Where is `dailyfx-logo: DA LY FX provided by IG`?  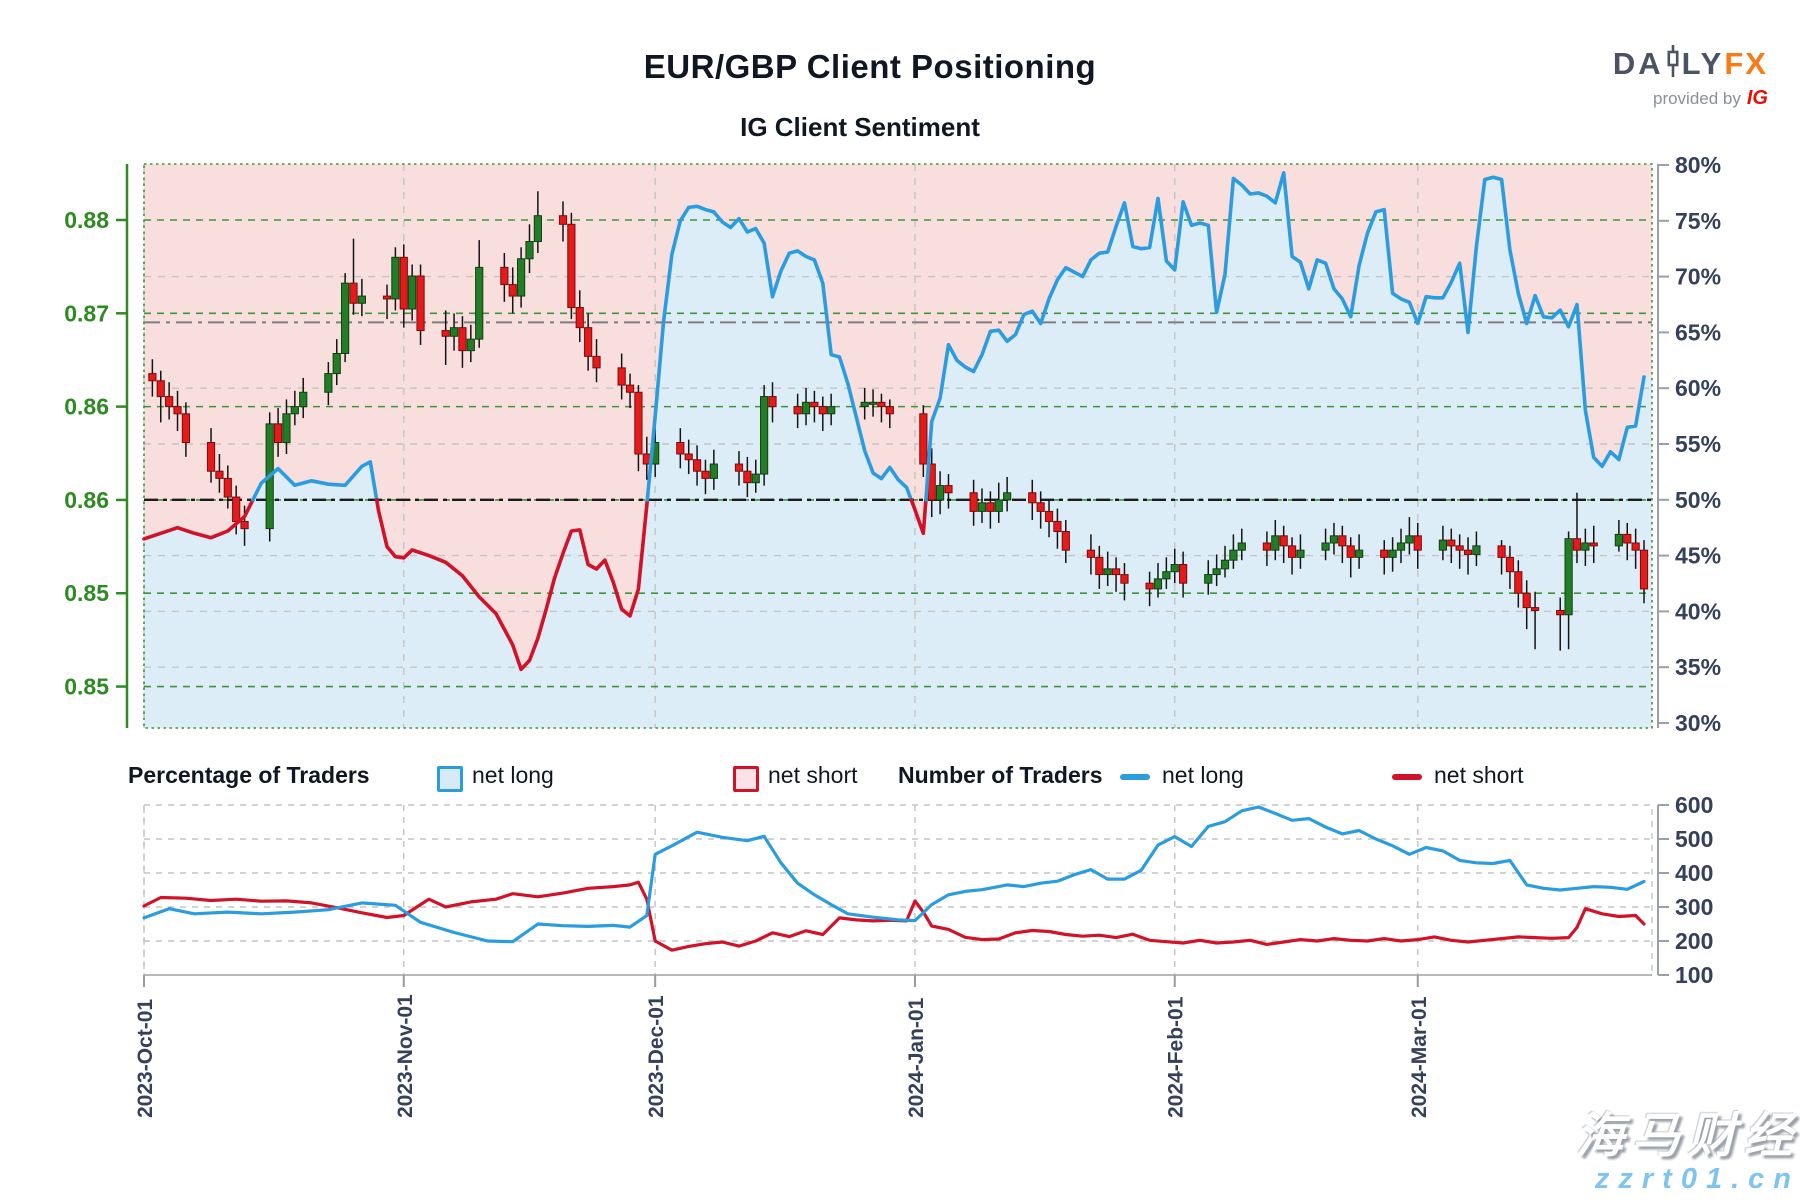 dailyfx-logo: DA LY FX provided by IG is located at coordinates (1690, 77).